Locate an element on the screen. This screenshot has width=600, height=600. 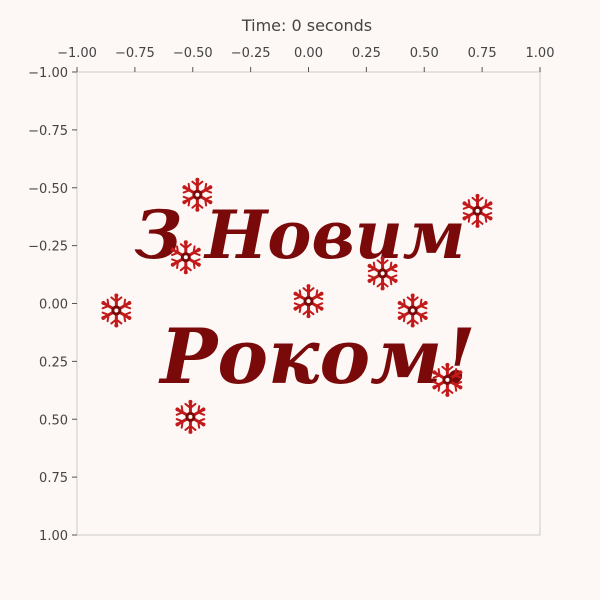
y-tick-label: −1.00 is located at coordinates (48, 73).